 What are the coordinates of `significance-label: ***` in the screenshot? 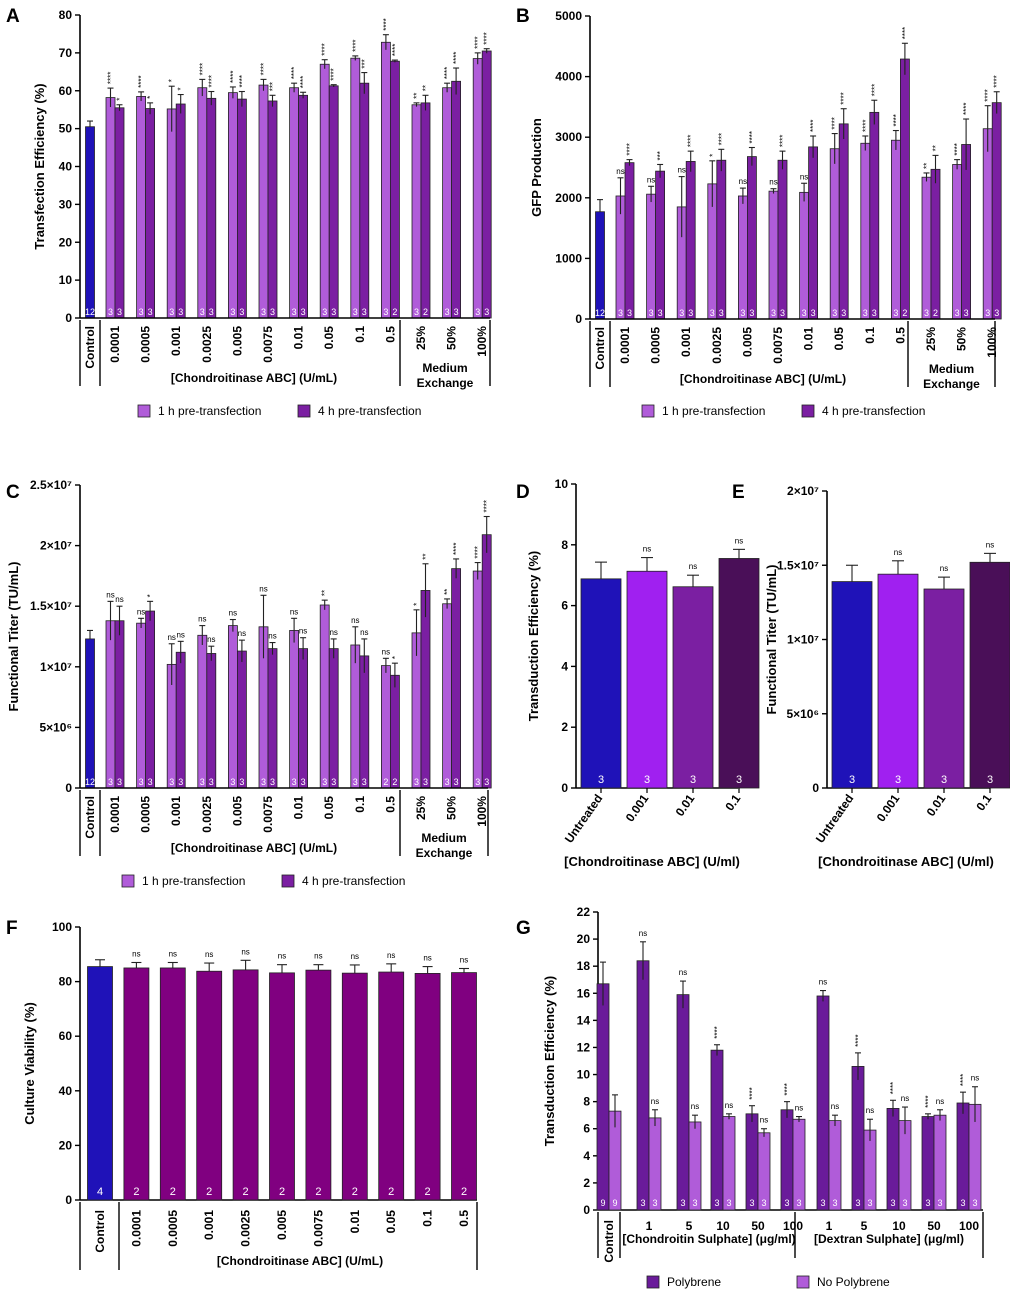 It's located at (273, 86).